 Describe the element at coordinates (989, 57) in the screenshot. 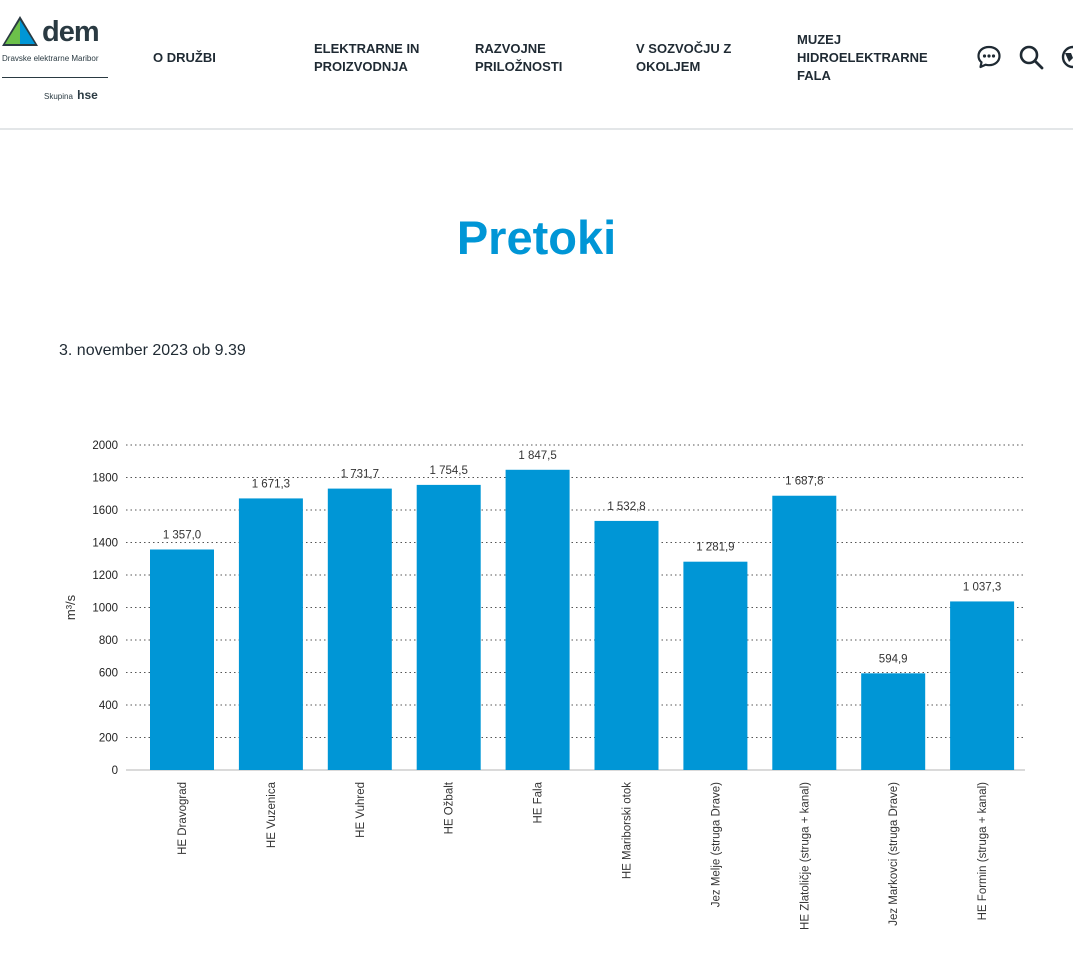

I see `chat-icon` at that location.